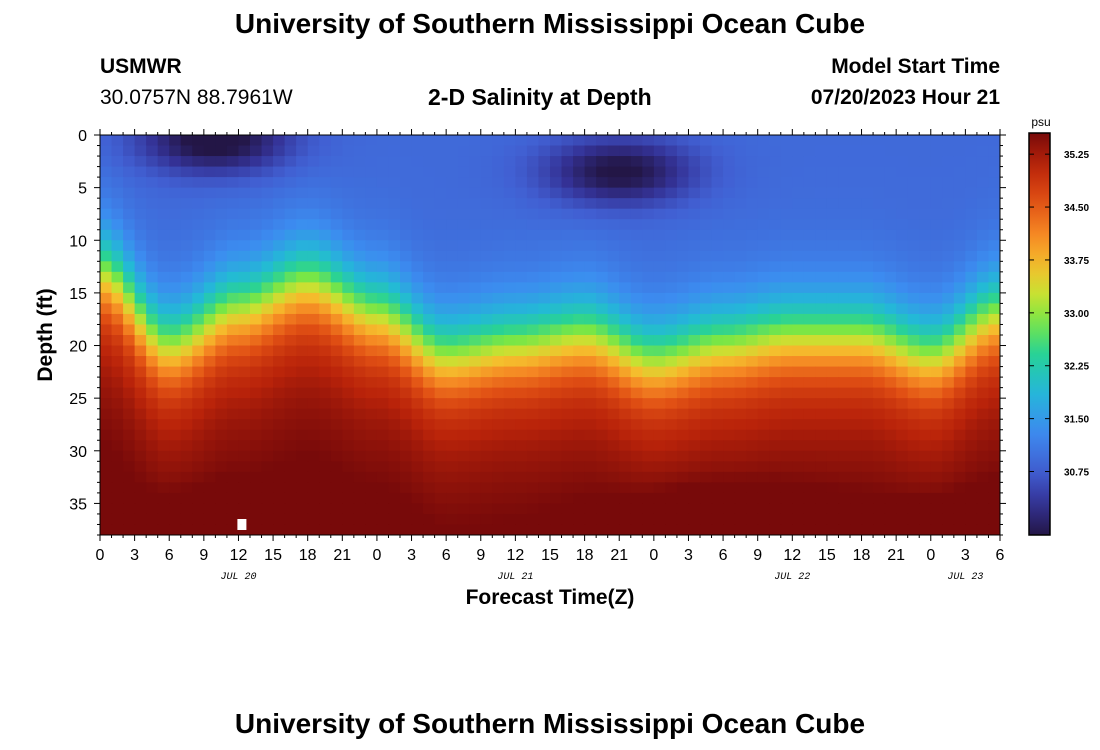 The image size is (1100, 750). Describe the element at coordinates (78, 399) in the screenshot. I see `y-tick-label: 25` at that location.